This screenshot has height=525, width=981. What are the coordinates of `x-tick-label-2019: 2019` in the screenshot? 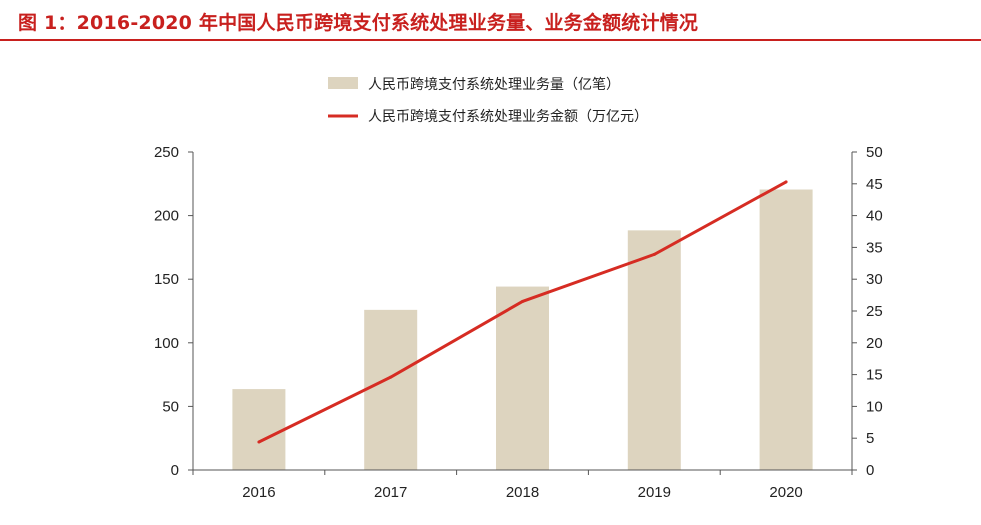 It's located at (654, 492).